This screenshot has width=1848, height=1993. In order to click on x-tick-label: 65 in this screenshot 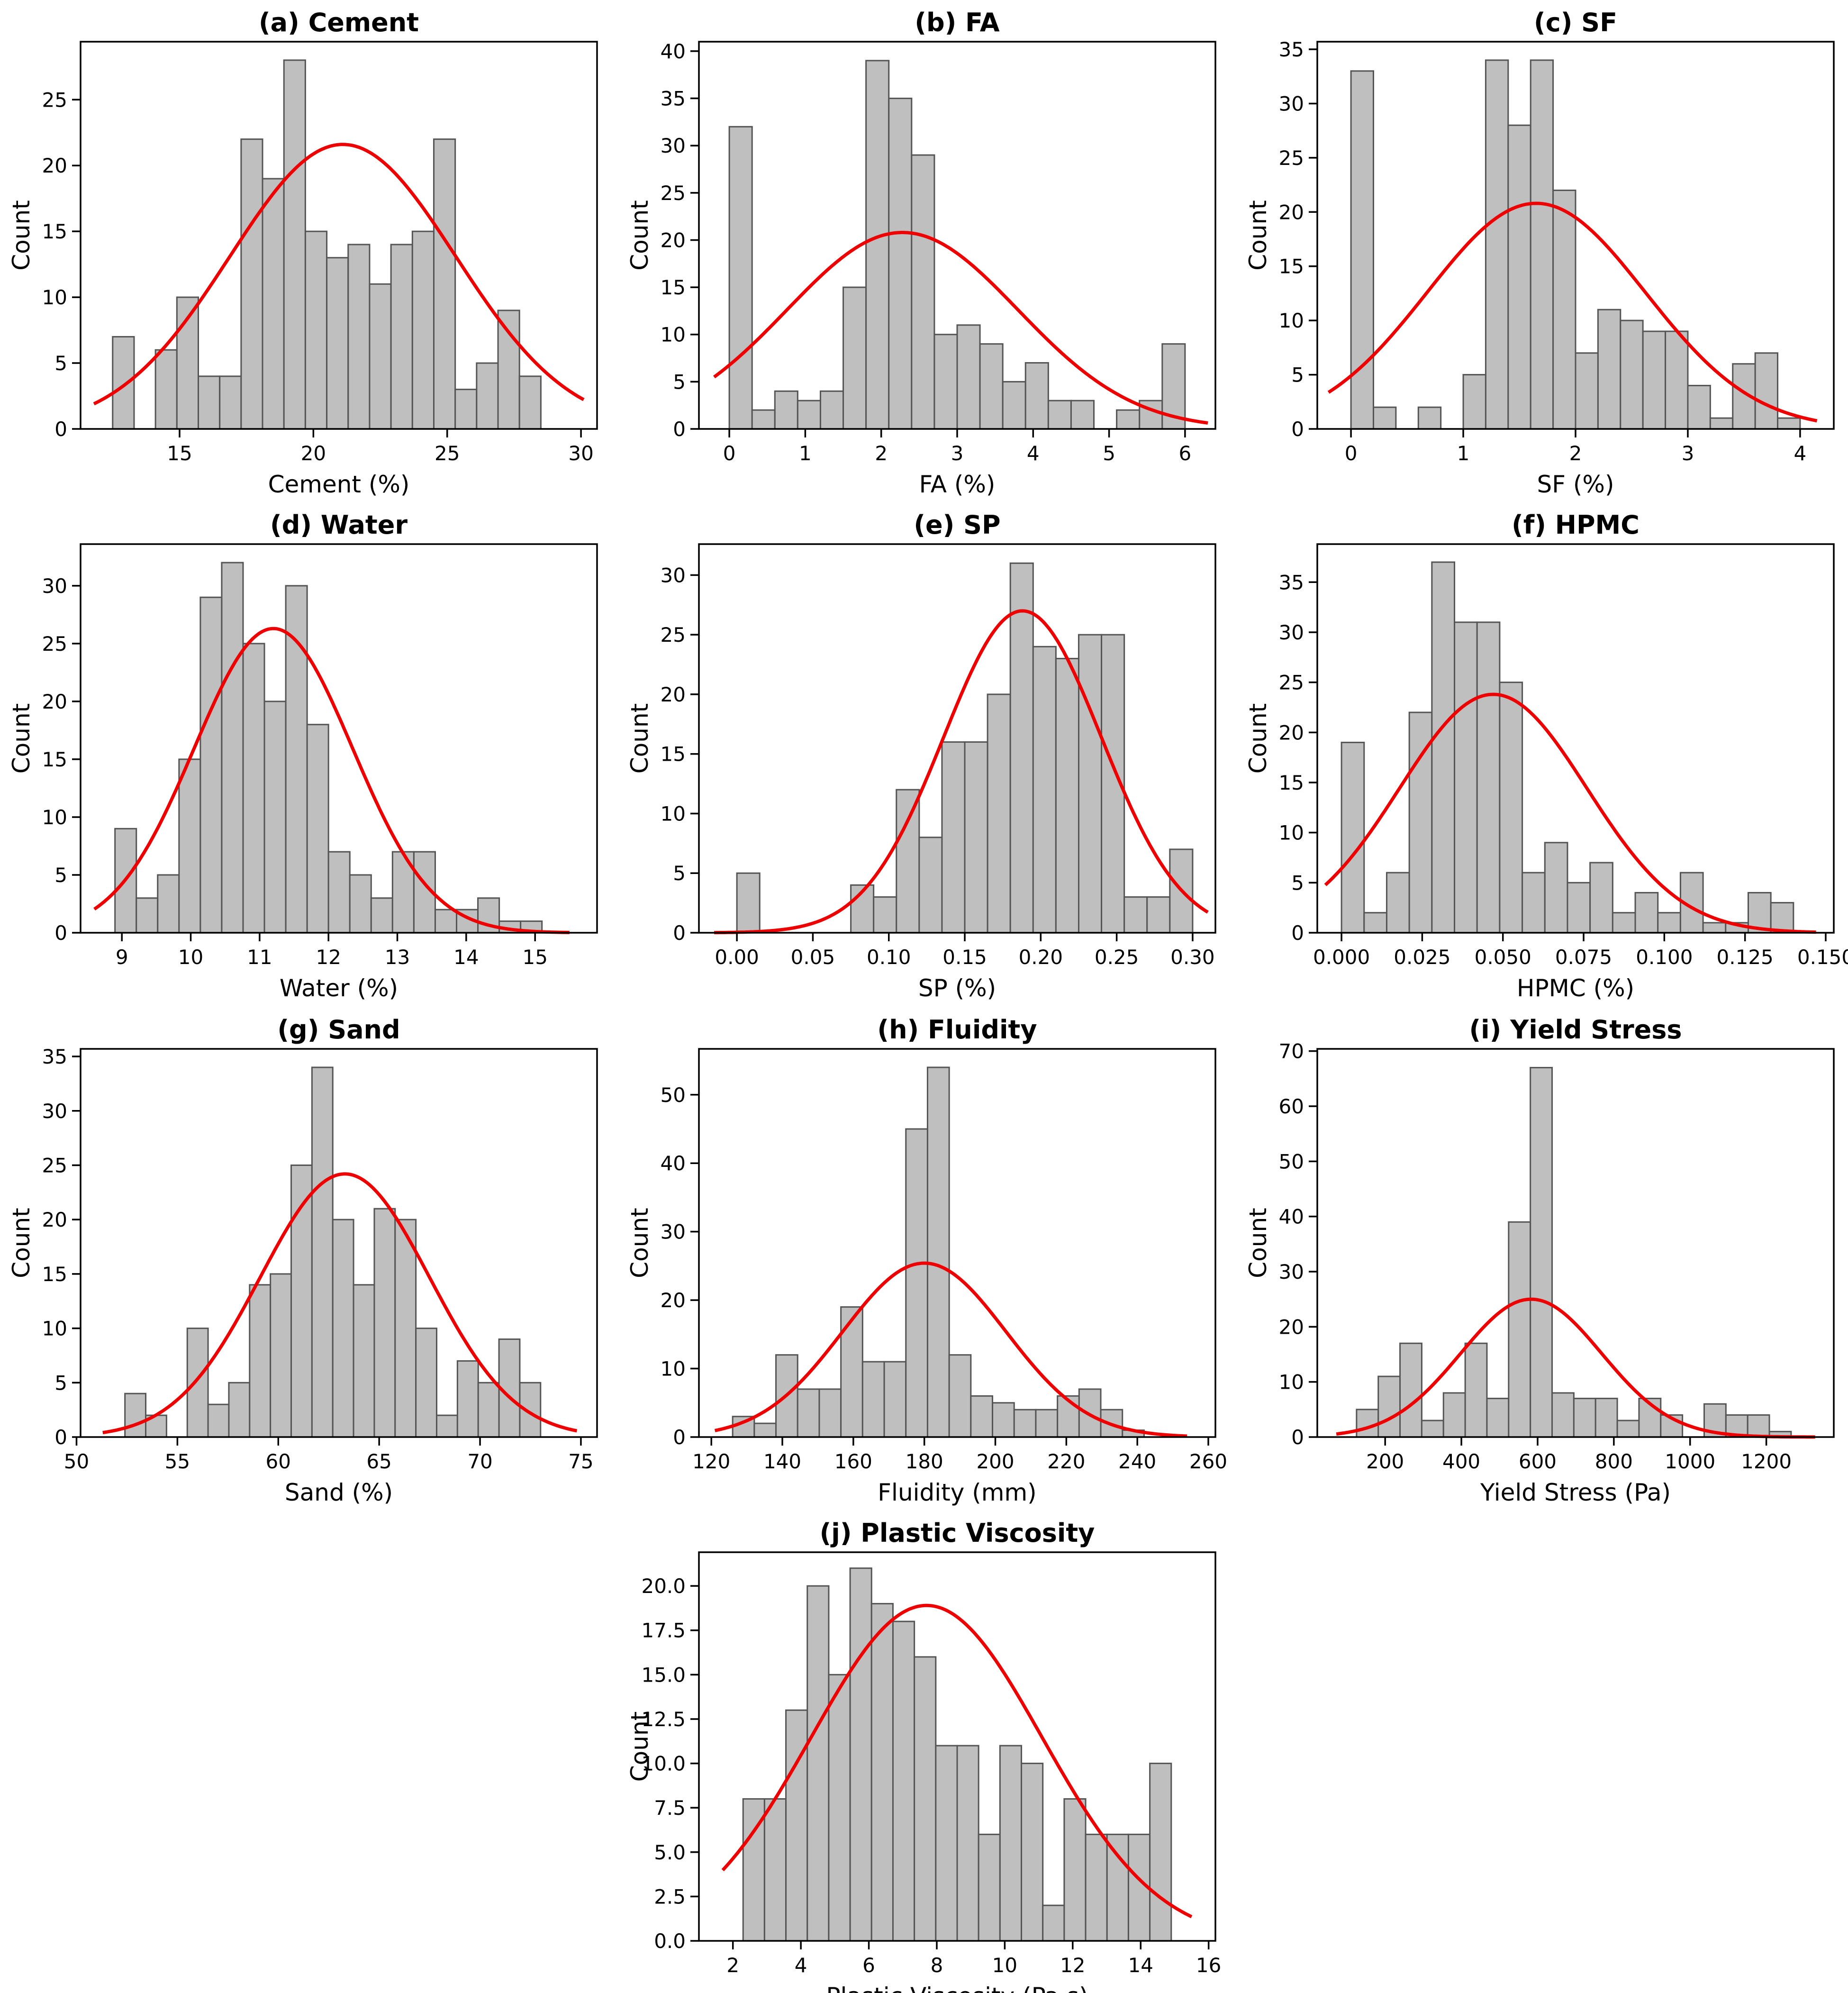, I will do `click(378, 1462)`.